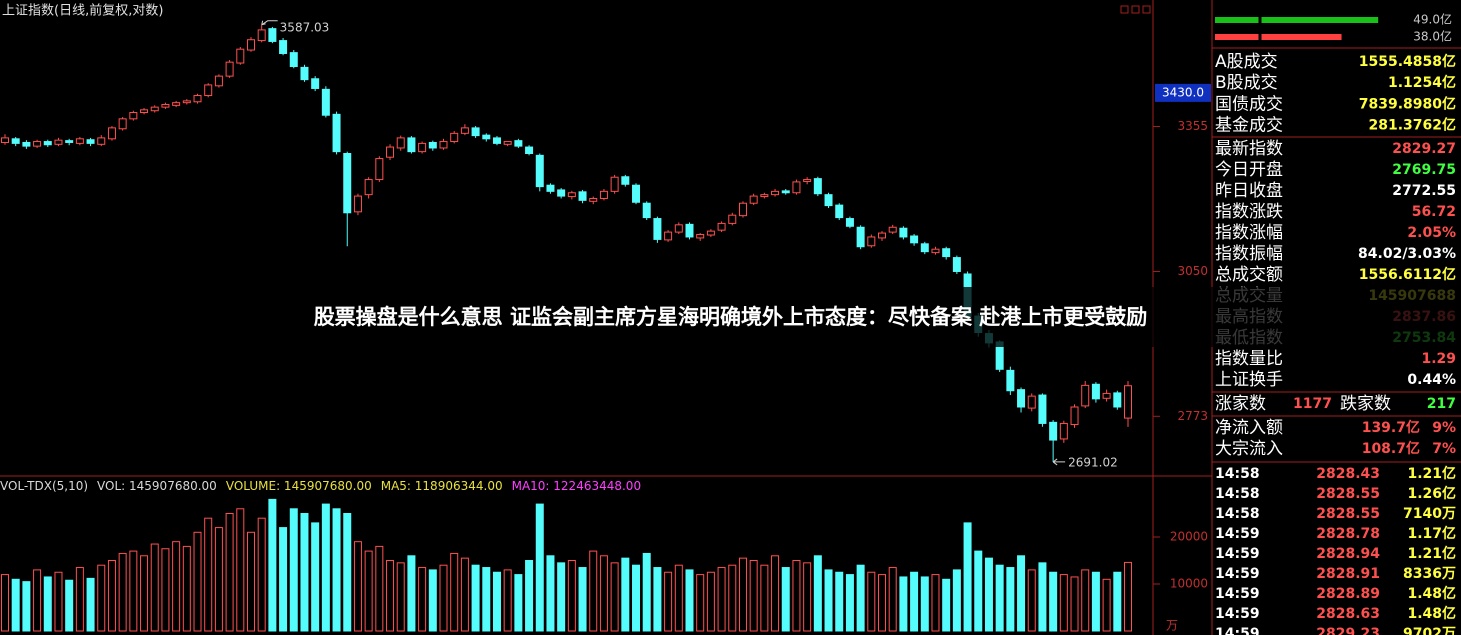  I want to click on row-value: 7%, so click(1444, 449).